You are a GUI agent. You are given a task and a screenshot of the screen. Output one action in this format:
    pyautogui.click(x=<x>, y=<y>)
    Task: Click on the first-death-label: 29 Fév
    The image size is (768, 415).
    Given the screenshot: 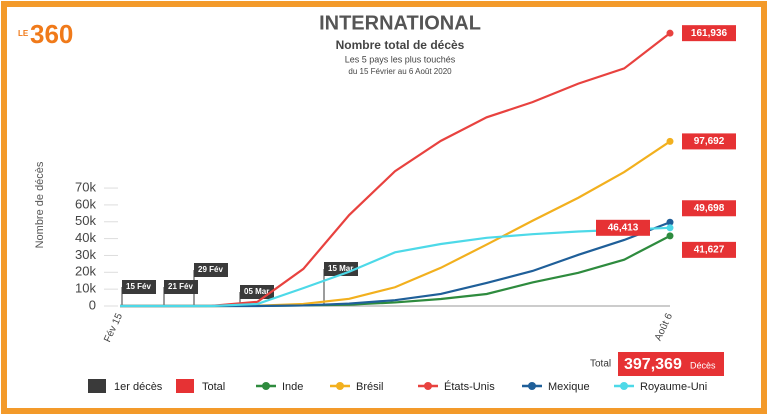 What is the action you would take?
    pyautogui.click(x=210, y=269)
    